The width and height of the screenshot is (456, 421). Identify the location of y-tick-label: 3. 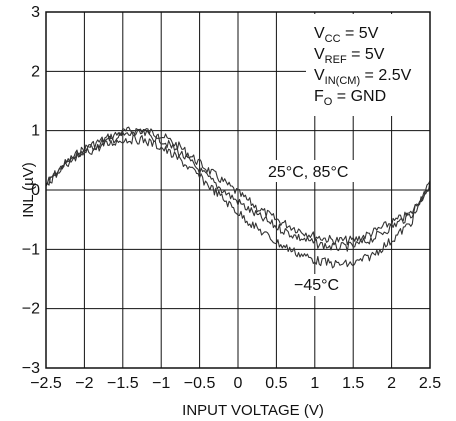
(35, 12).